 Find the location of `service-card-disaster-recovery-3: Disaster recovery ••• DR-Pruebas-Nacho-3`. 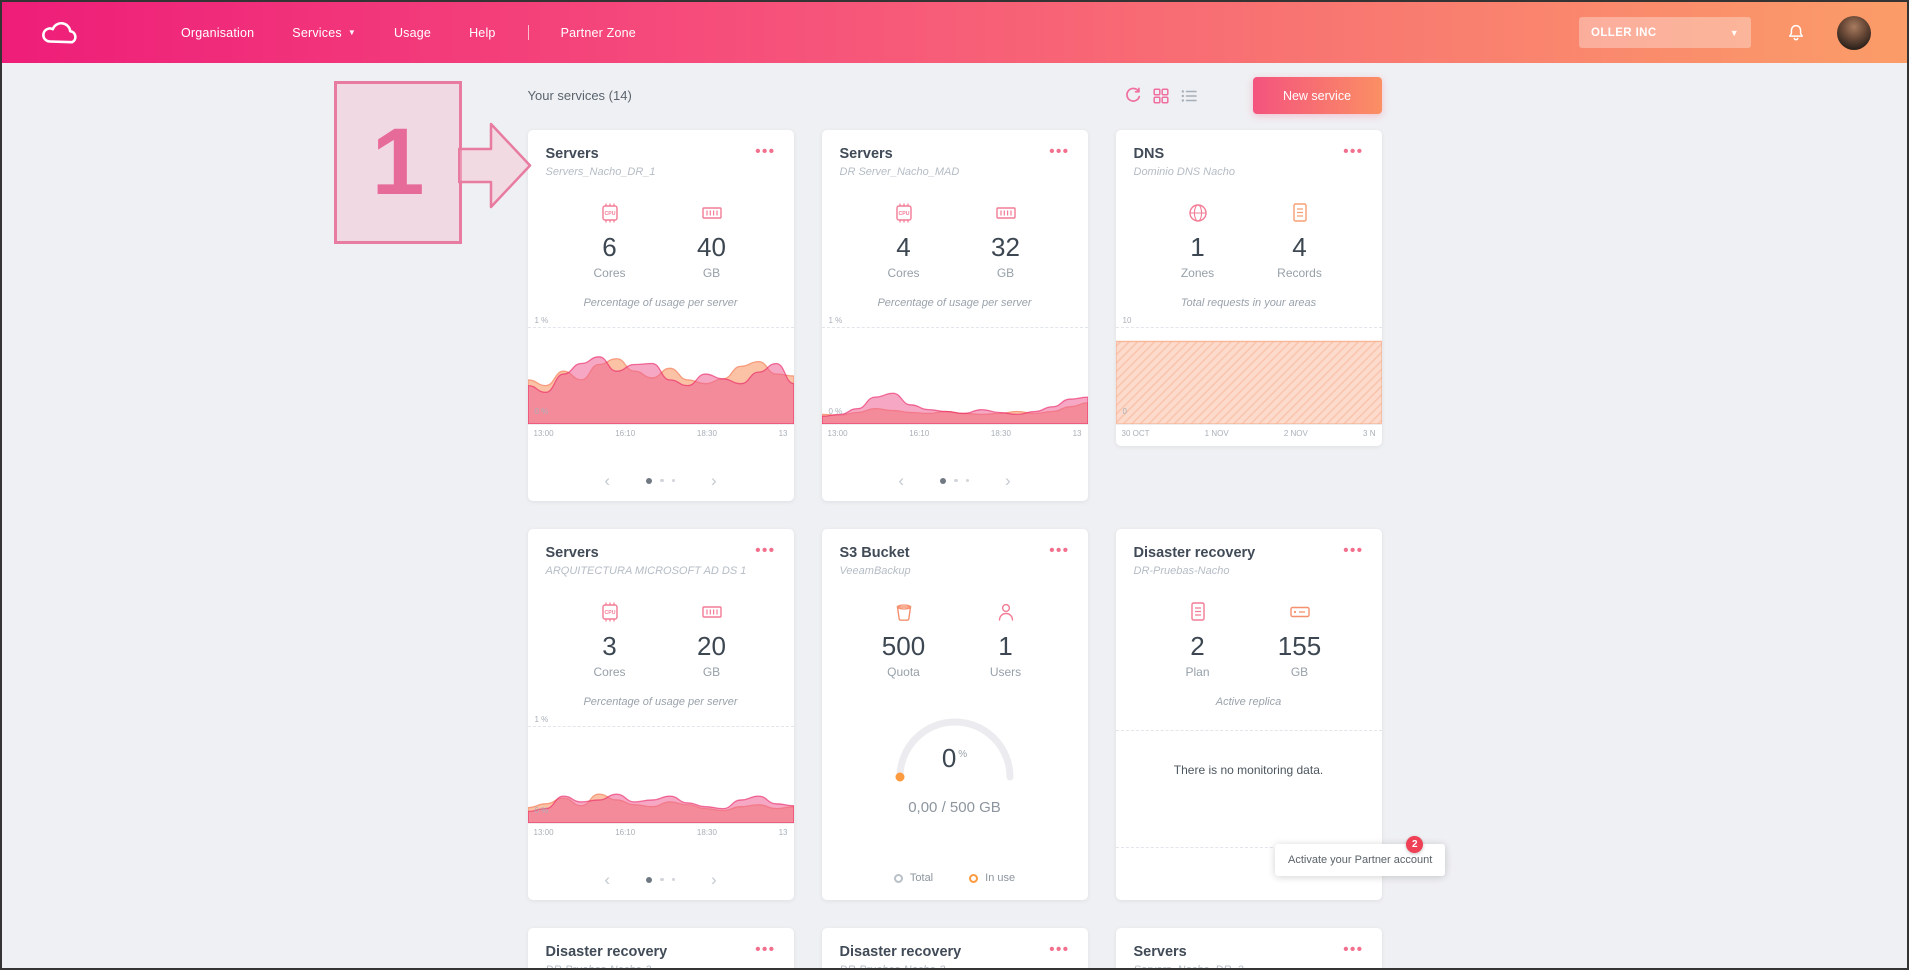

service-card-disaster-recovery-3: Disaster recovery ••• DR-Pruebas-Nacho-3 is located at coordinates (954, 949).